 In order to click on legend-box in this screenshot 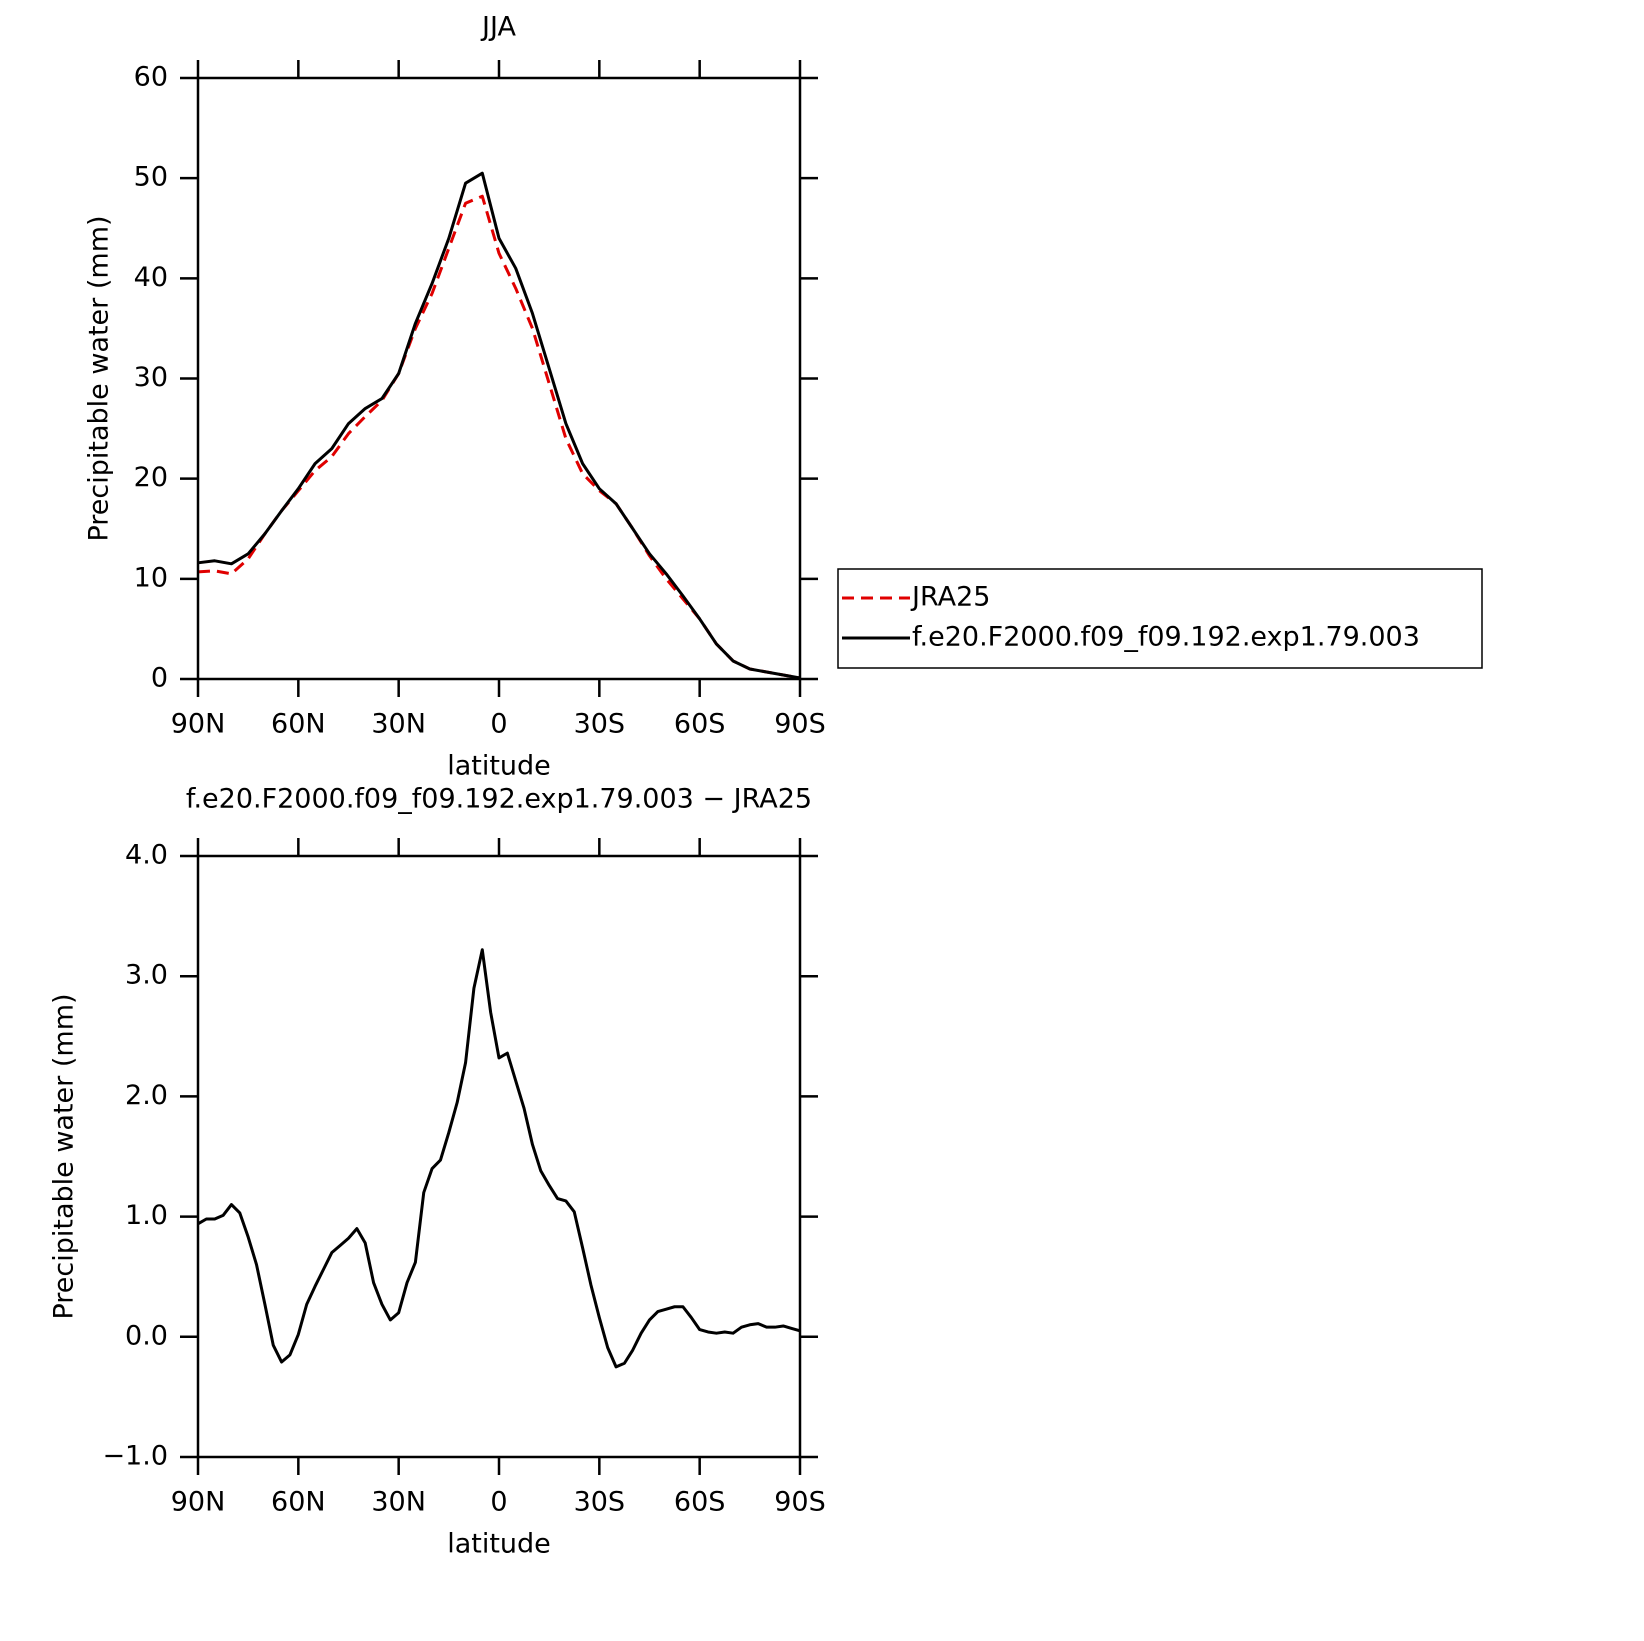, I will do `click(1160, 618)`.